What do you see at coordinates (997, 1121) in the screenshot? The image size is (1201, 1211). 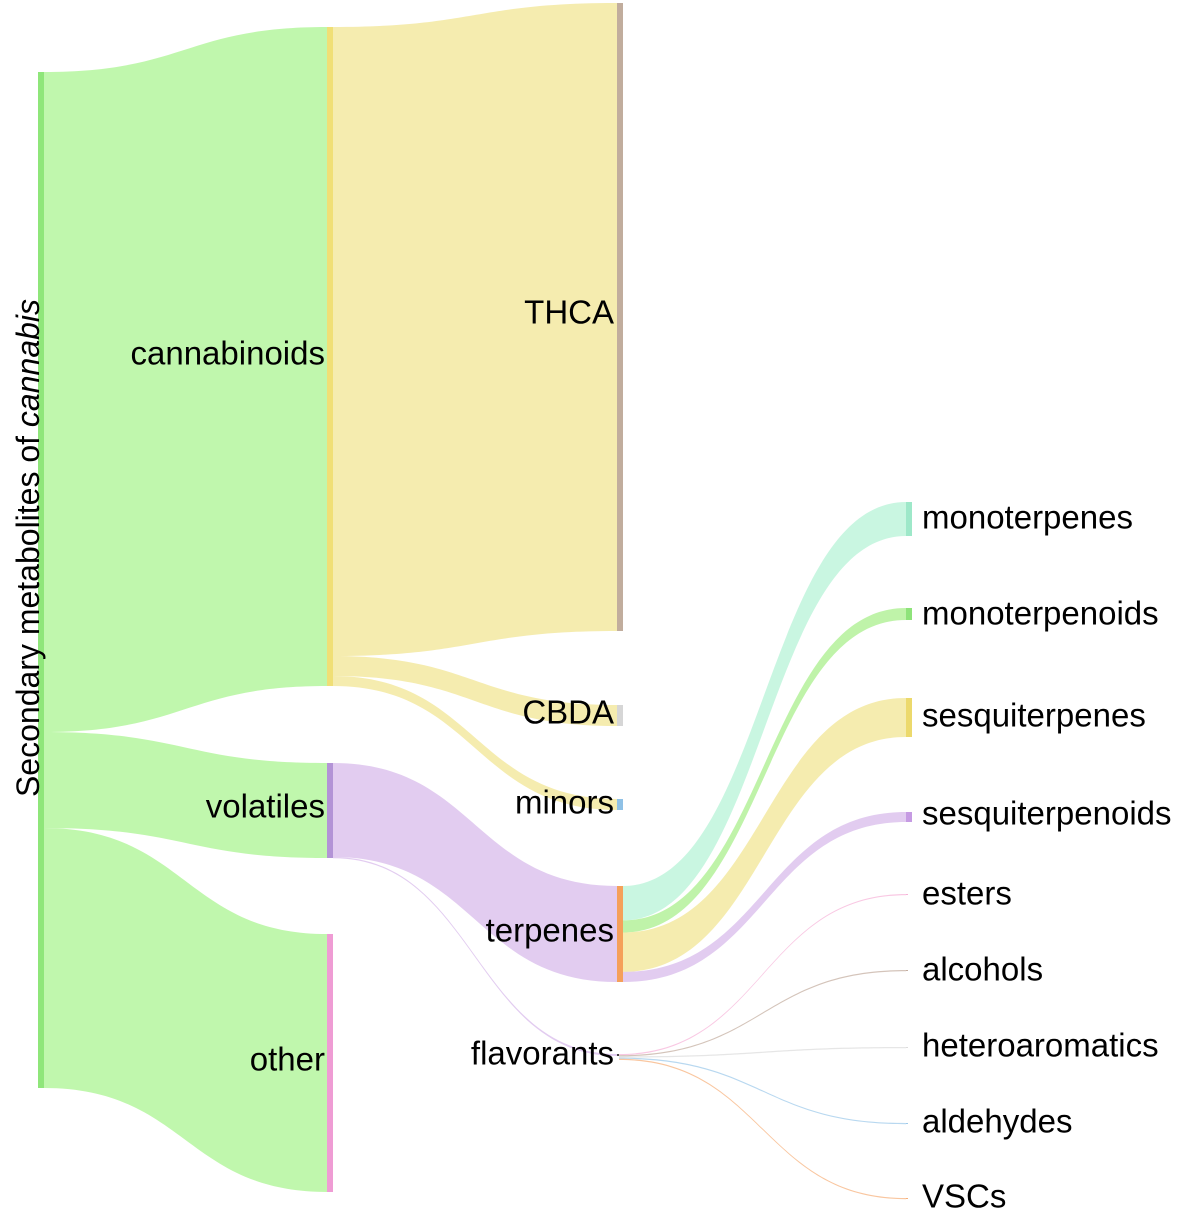 I see `node-label-aldehydes: aldehydes` at bounding box center [997, 1121].